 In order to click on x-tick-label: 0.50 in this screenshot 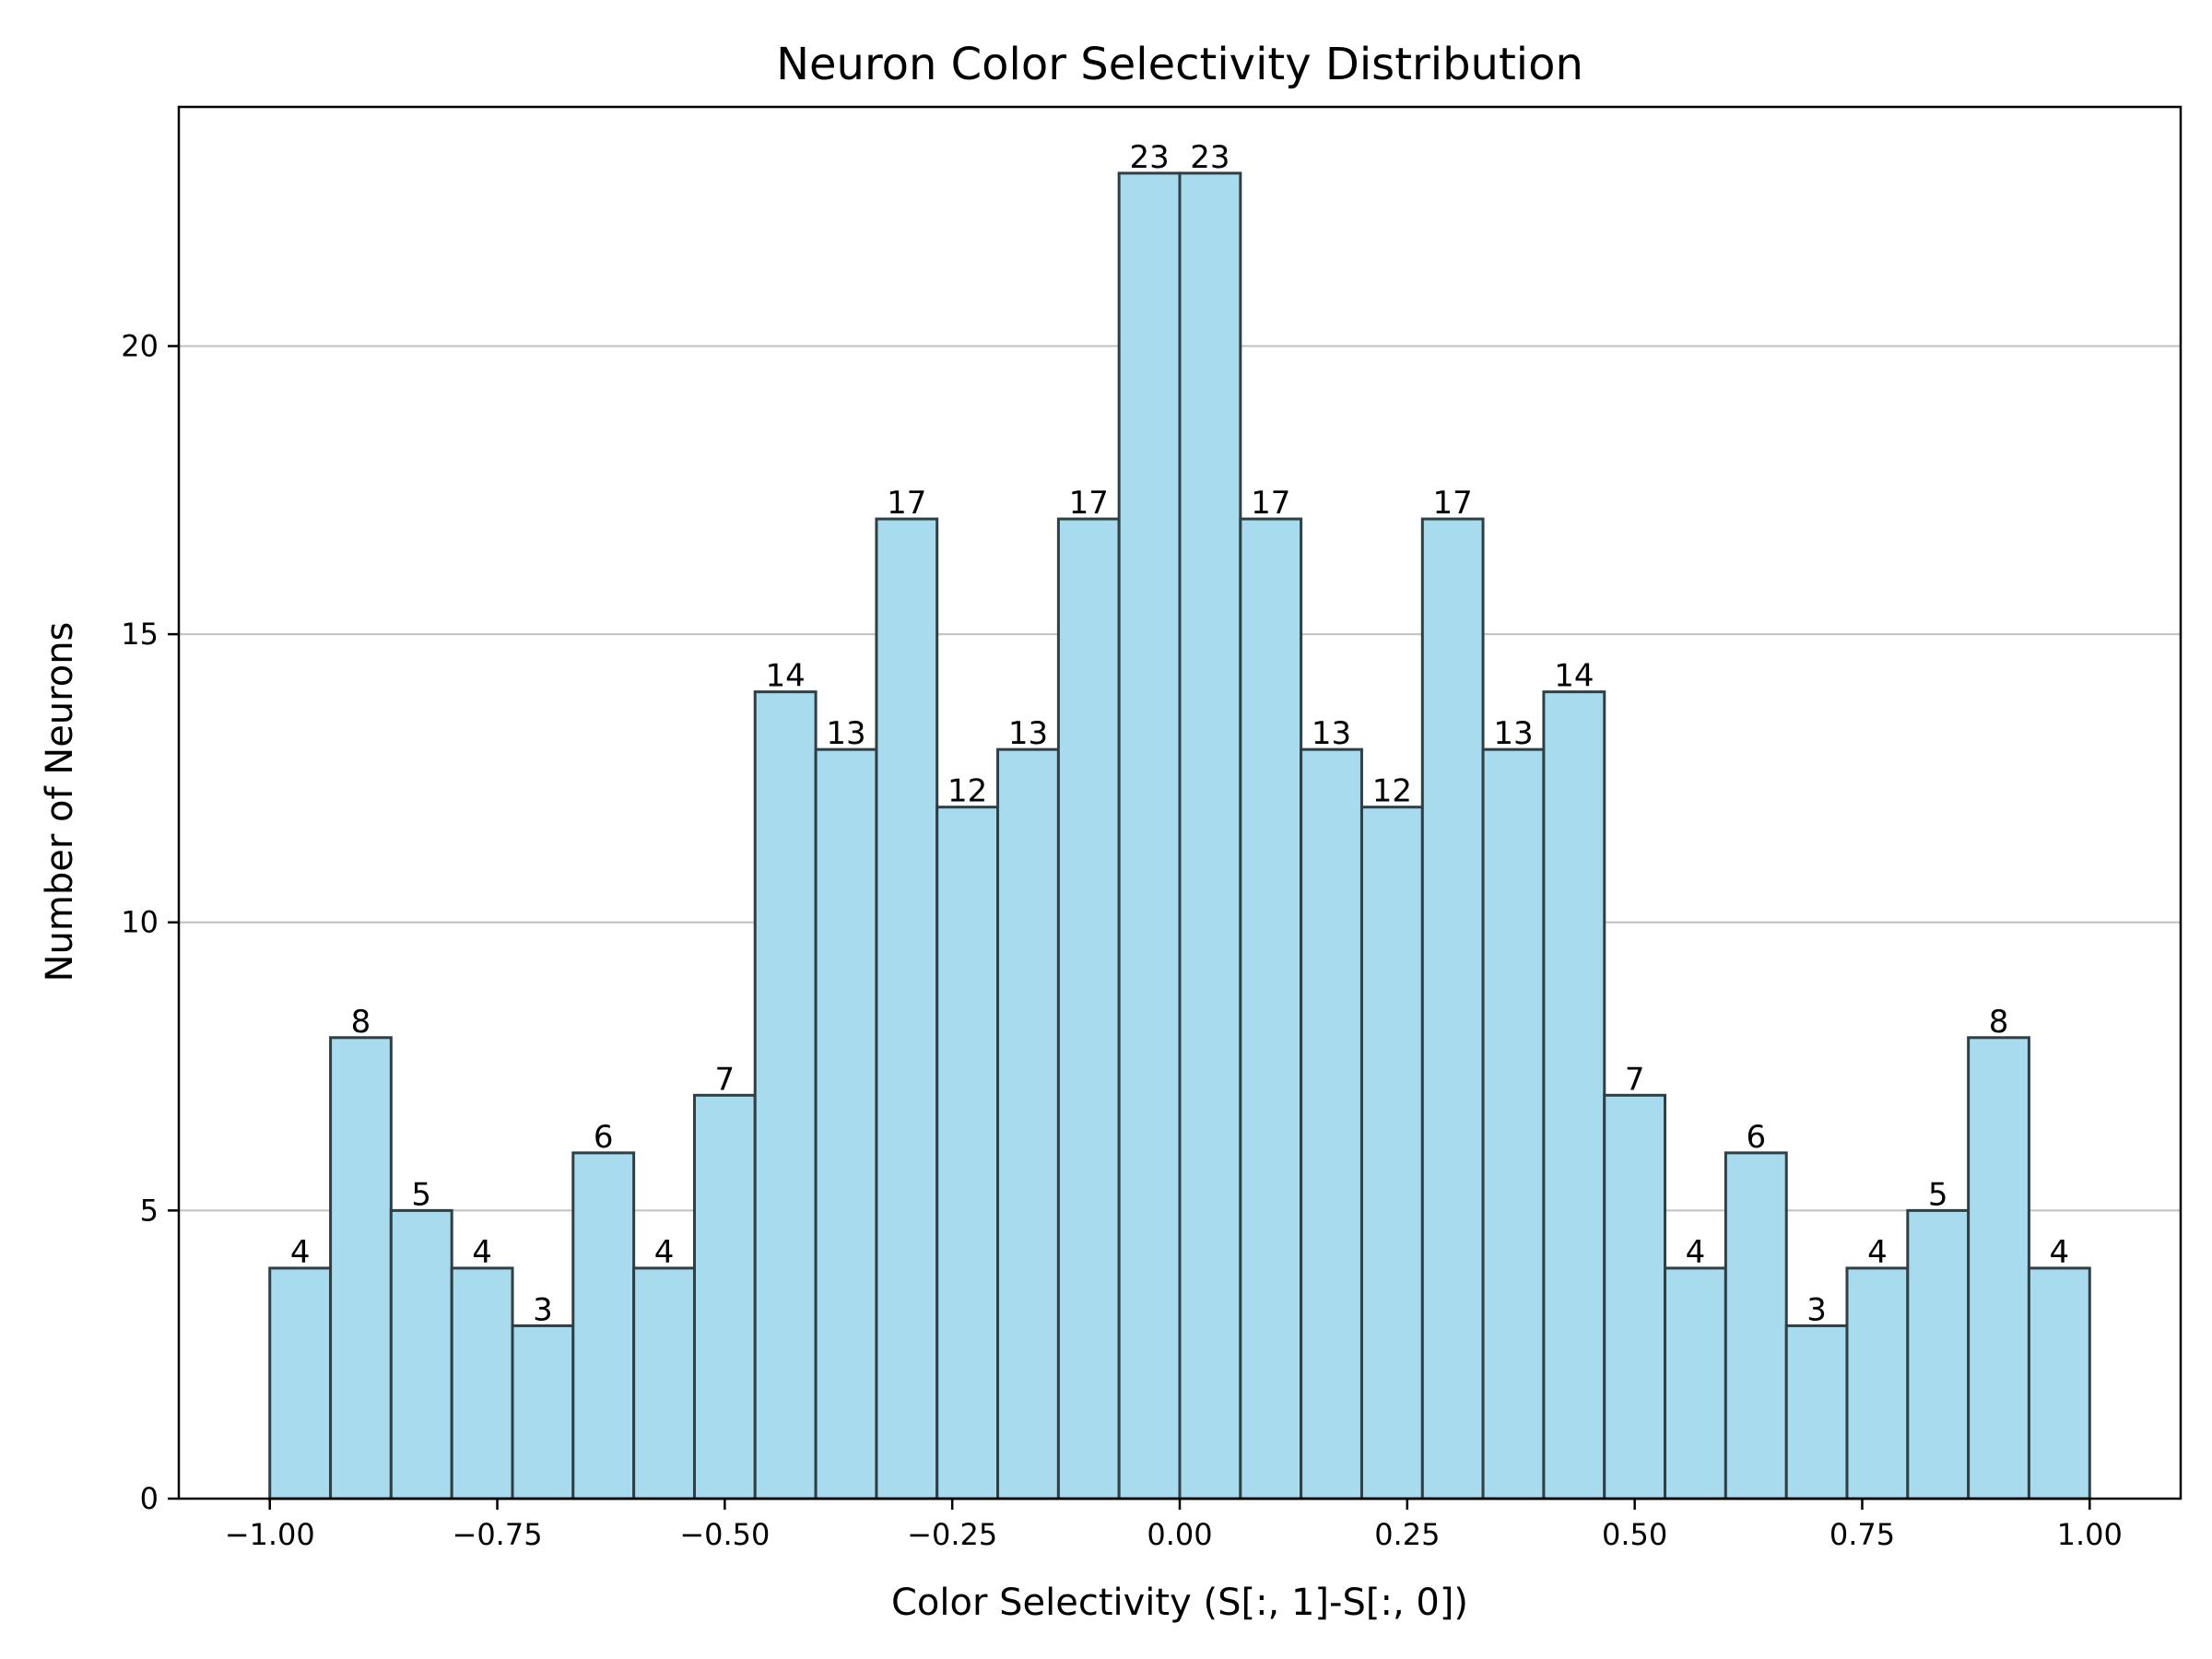, I will do `click(1634, 1534)`.